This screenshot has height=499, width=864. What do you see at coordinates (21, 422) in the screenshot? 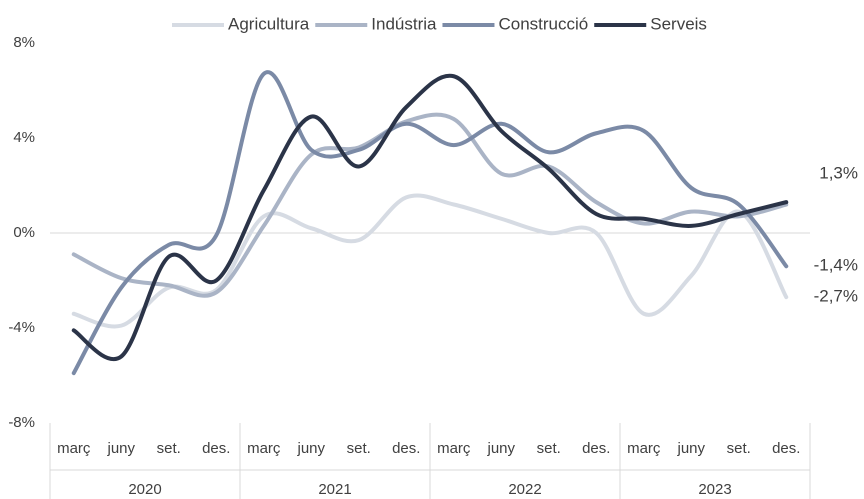
I see `y-tick-label: -8%` at bounding box center [21, 422].